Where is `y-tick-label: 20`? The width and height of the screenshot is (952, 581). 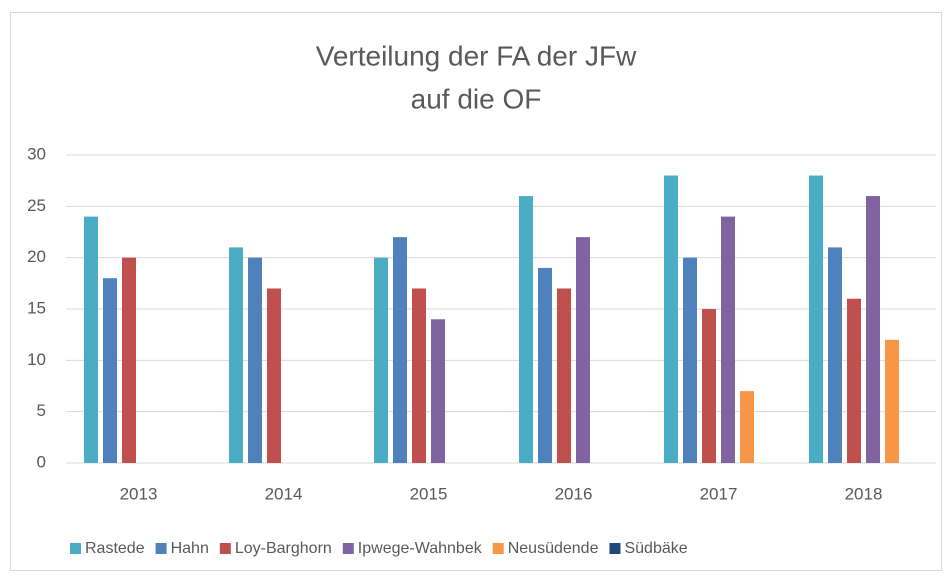
y-tick-label: 20 is located at coordinates (36, 256).